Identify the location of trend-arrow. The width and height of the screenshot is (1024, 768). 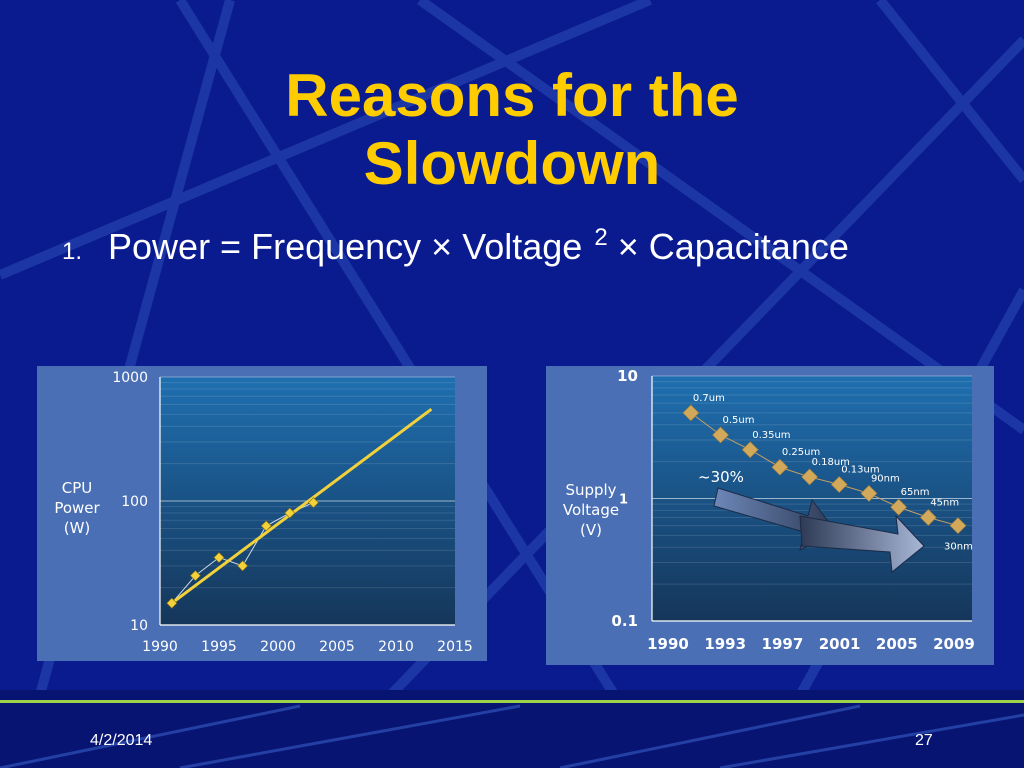
(819, 530).